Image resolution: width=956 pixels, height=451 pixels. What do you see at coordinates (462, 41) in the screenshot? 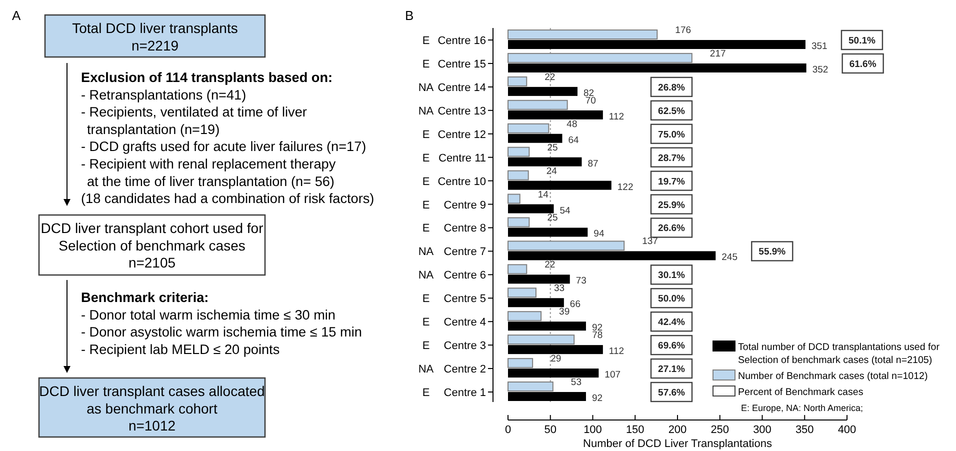
I see `y-tick-label: Centre 16` at bounding box center [462, 41].